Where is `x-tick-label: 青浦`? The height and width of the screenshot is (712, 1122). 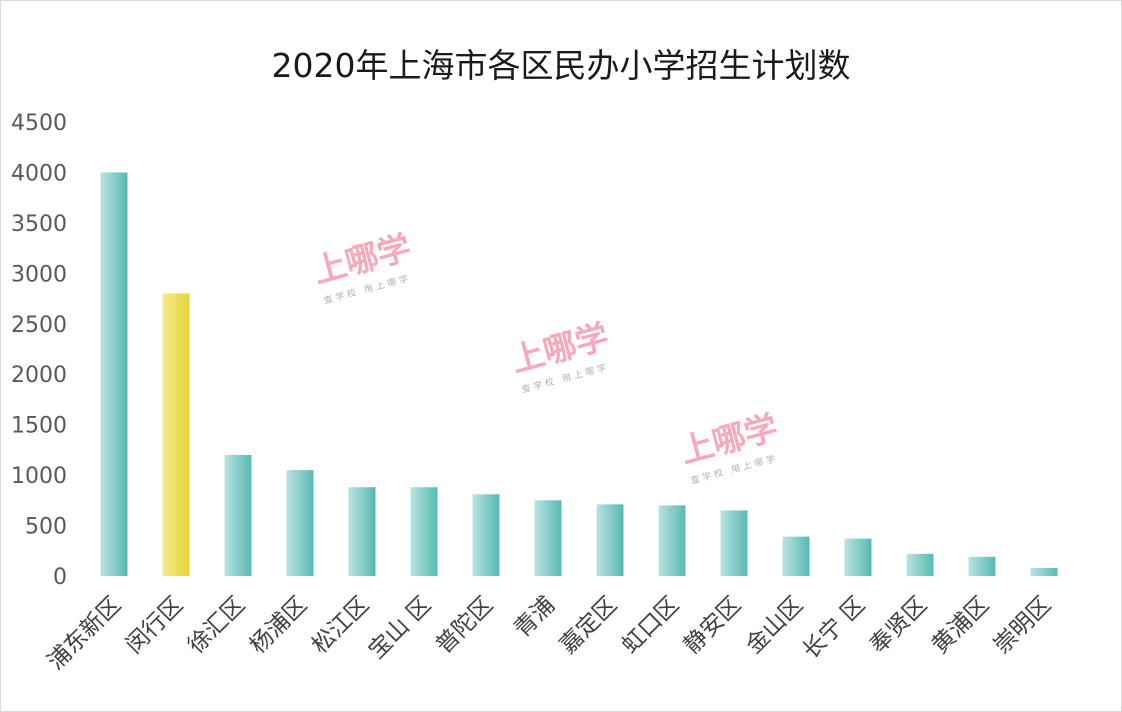 x-tick-label: 青浦 is located at coordinates (534, 617).